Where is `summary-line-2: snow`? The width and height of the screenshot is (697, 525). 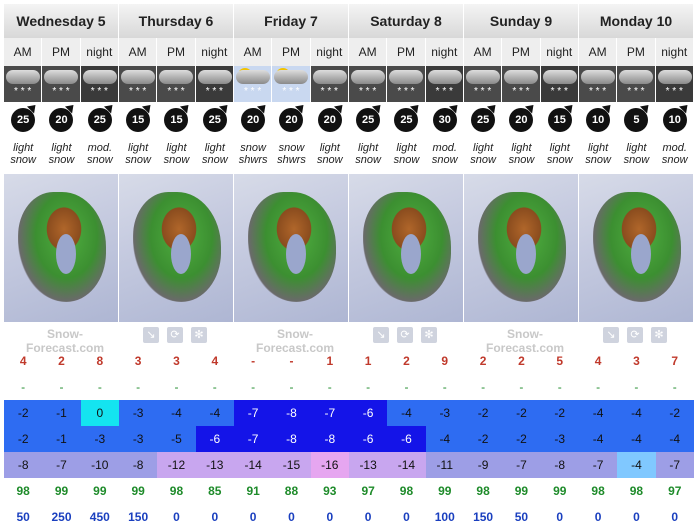
summary-line-2: snow is located at coordinates (138, 160).